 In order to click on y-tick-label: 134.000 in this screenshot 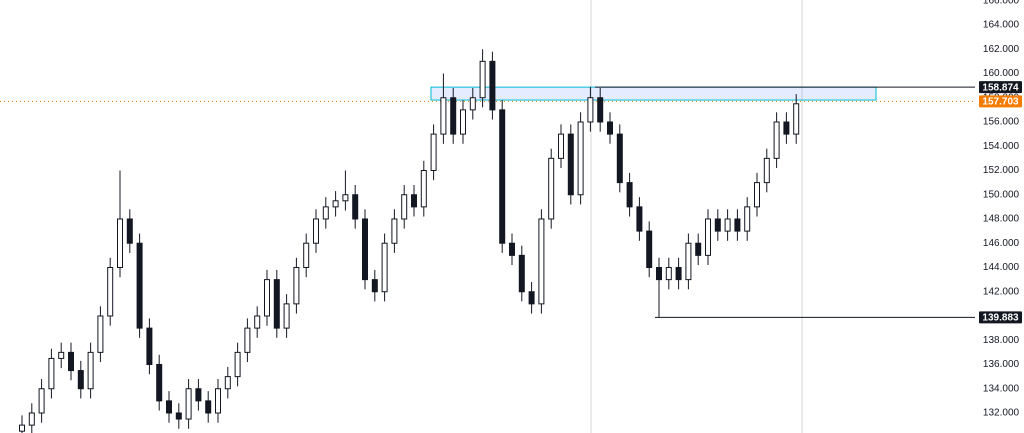, I will do `click(1001, 388)`.